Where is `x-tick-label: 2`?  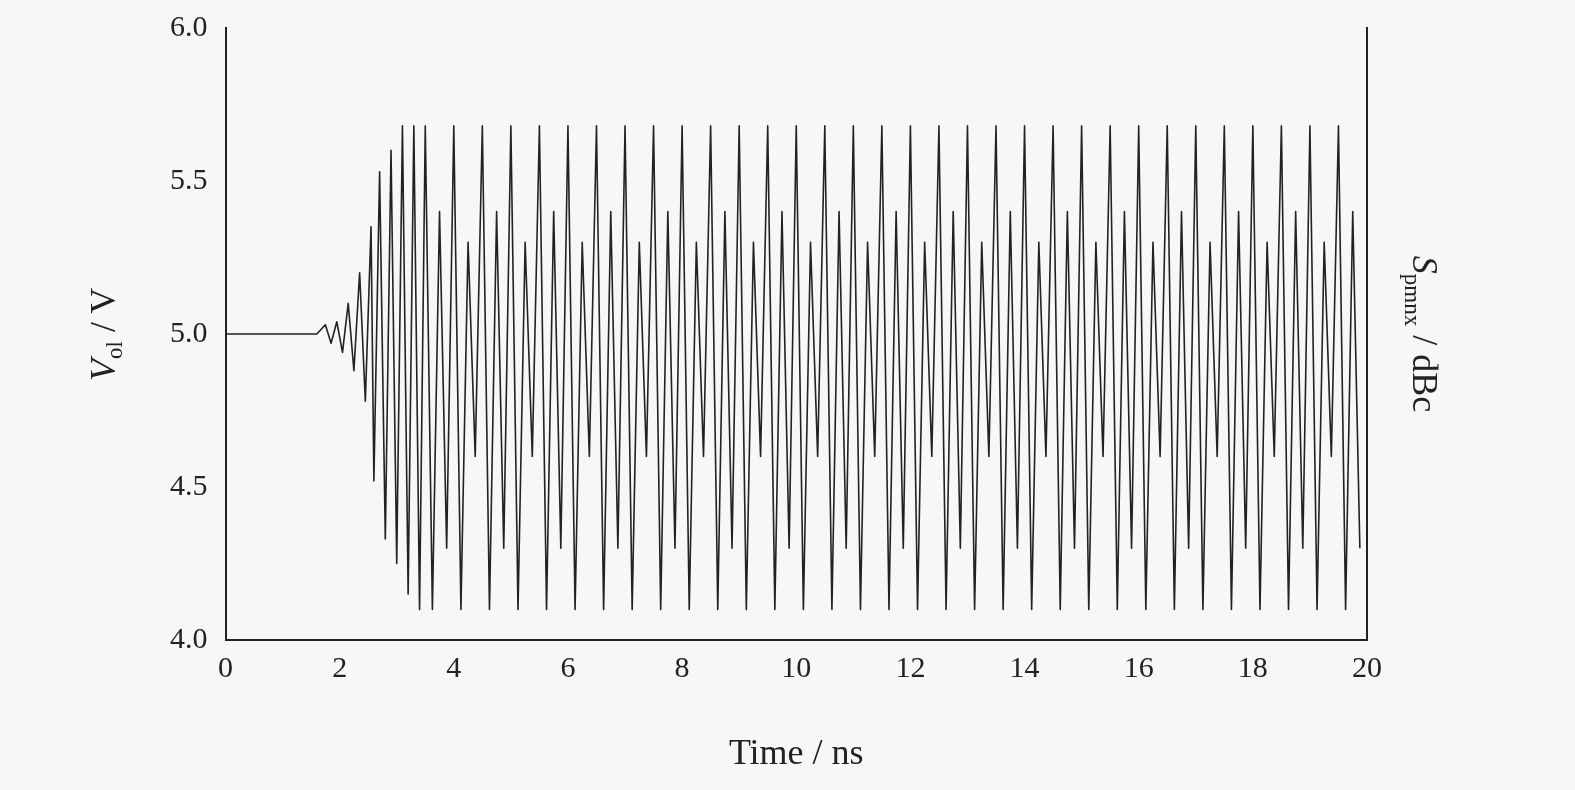 x-tick-label: 2 is located at coordinates (340, 666).